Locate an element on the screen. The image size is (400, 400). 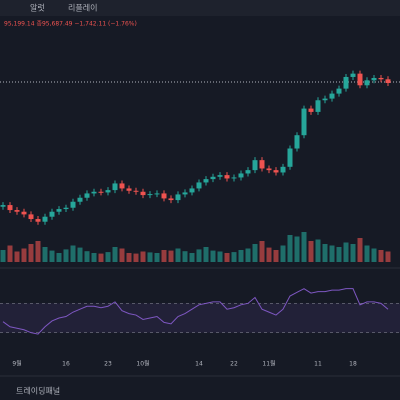
x-tick-label: 10월 is located at coordinates (142, 364).